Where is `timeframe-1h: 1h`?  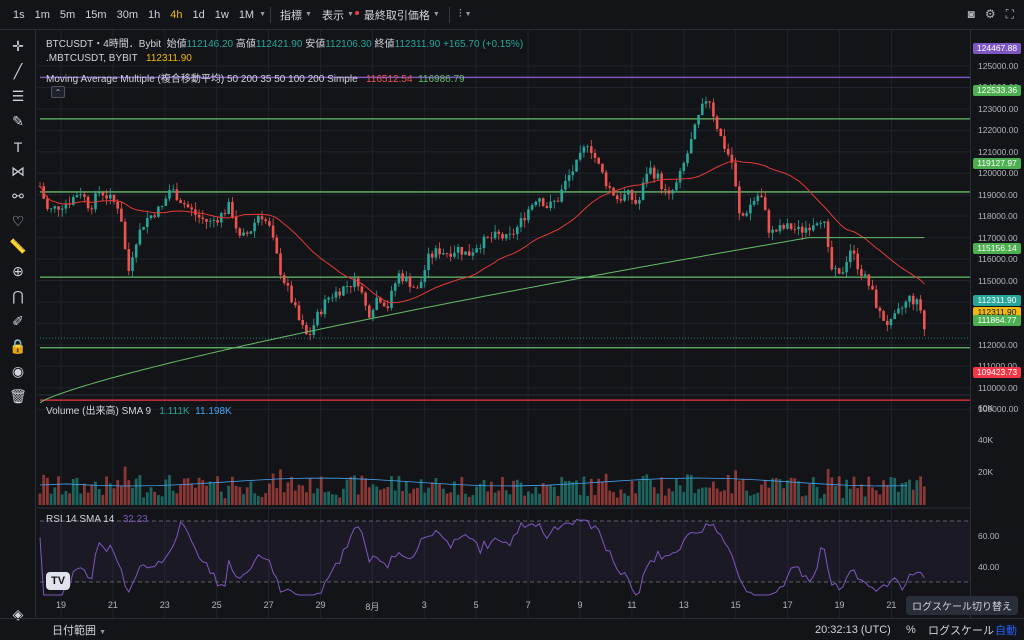
timeframe-1h: 1h is located at coordinates (154, 14).